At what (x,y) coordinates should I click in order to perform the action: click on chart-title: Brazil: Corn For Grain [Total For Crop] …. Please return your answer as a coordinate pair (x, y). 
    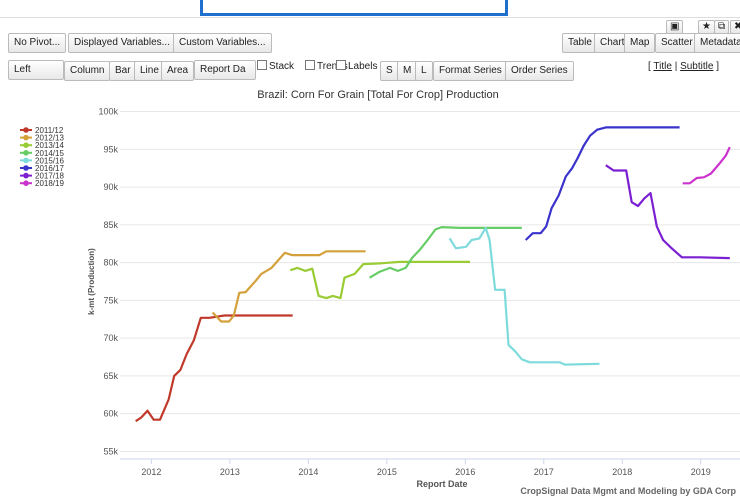
    Looking at the image, I should click on (377, 95).